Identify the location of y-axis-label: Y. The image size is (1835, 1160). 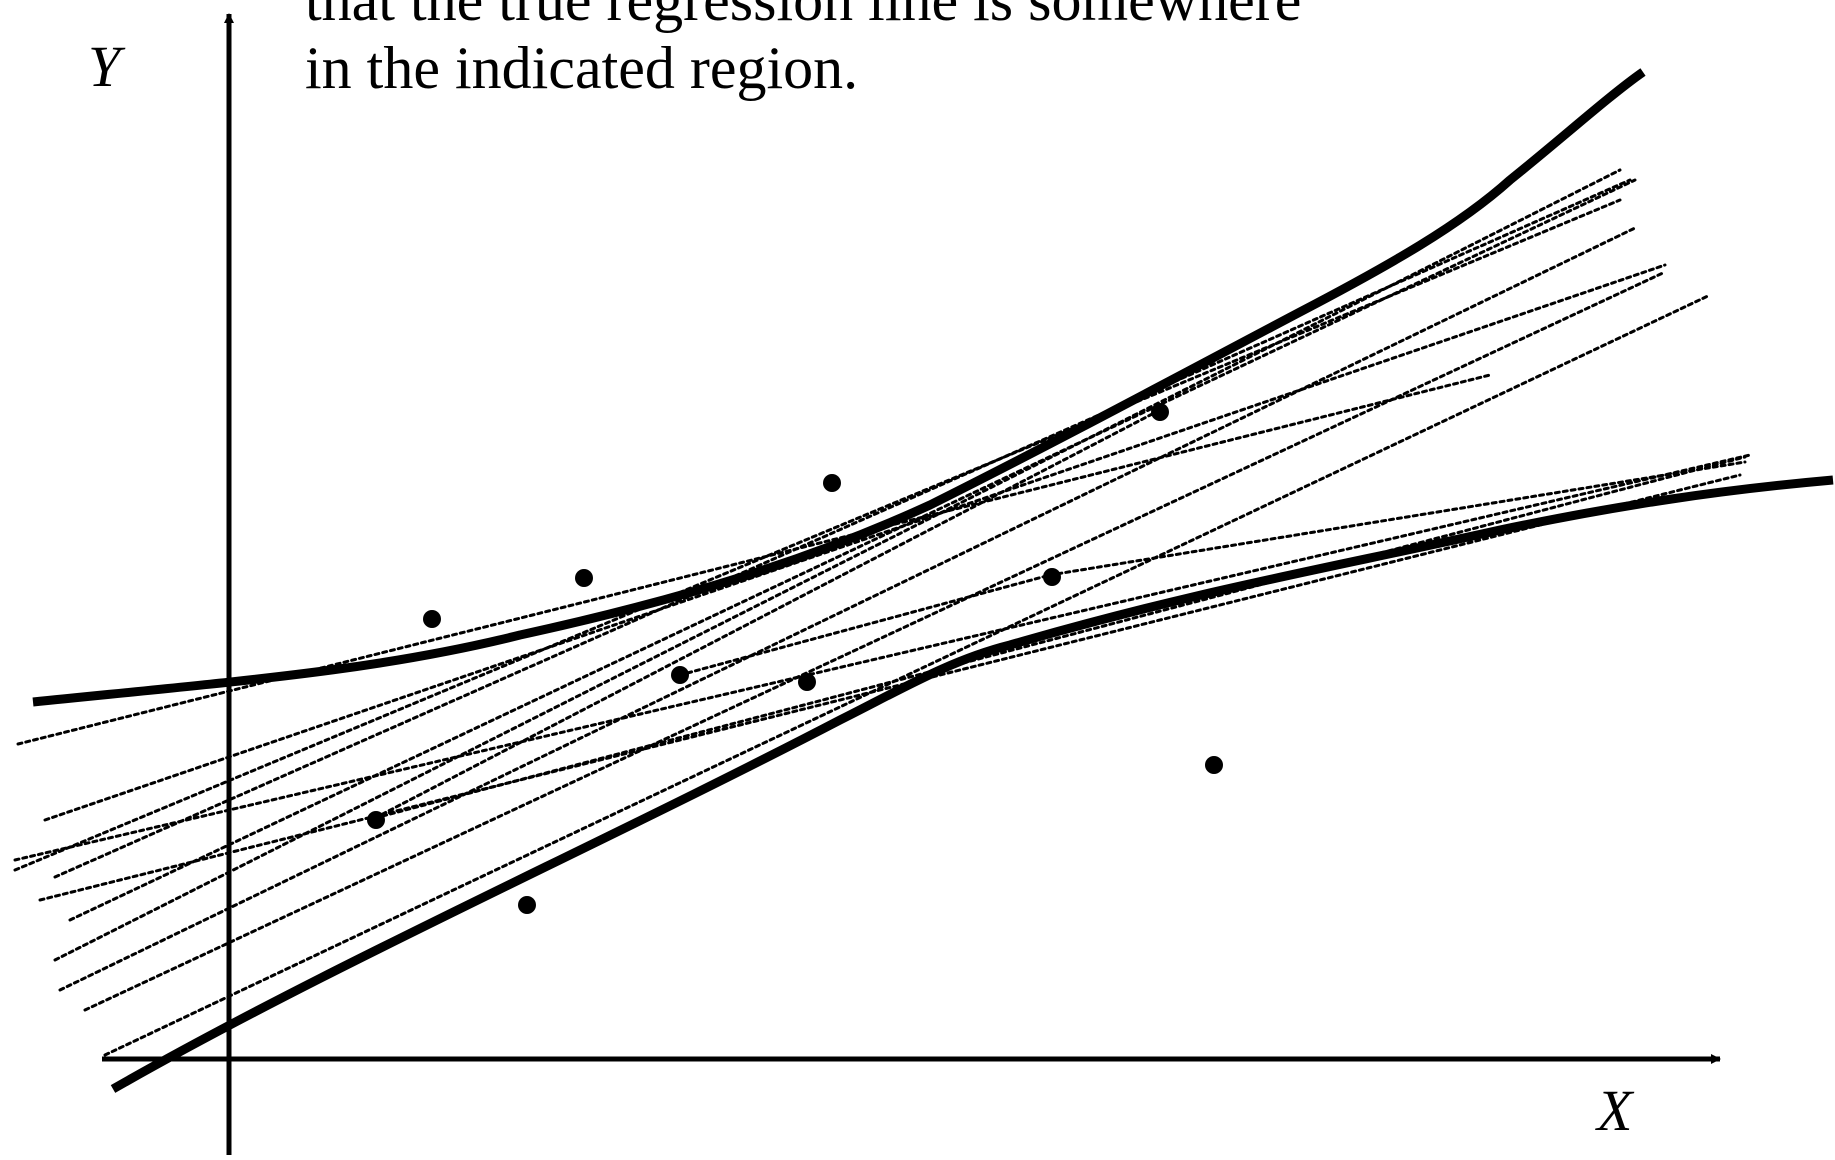
(104, 66).